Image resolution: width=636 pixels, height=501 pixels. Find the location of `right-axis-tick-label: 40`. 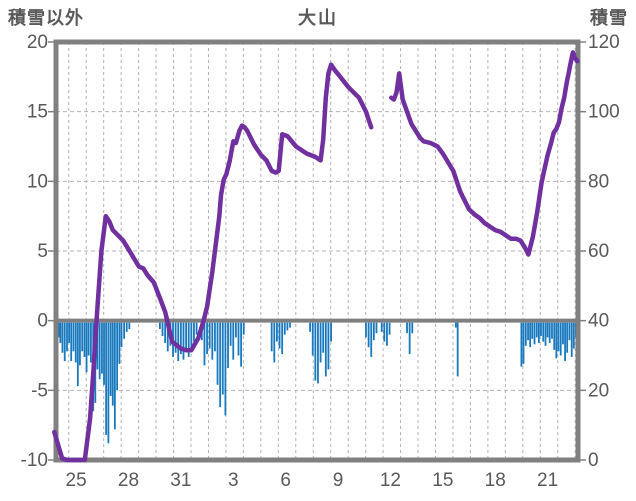

right-axis-tick-label: 40 is located at coordinates (598, 321).